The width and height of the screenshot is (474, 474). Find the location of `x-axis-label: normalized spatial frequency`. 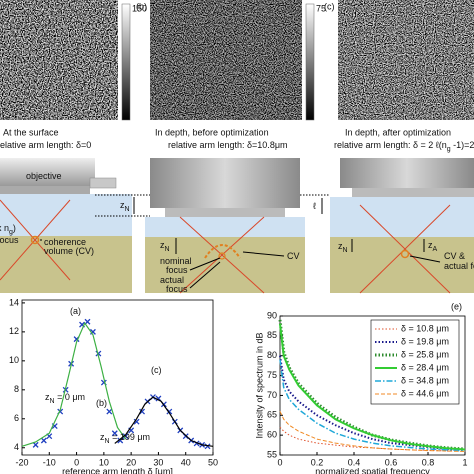

x-axis-label: normalized spatial frequency is located at coordinates (372, 470).